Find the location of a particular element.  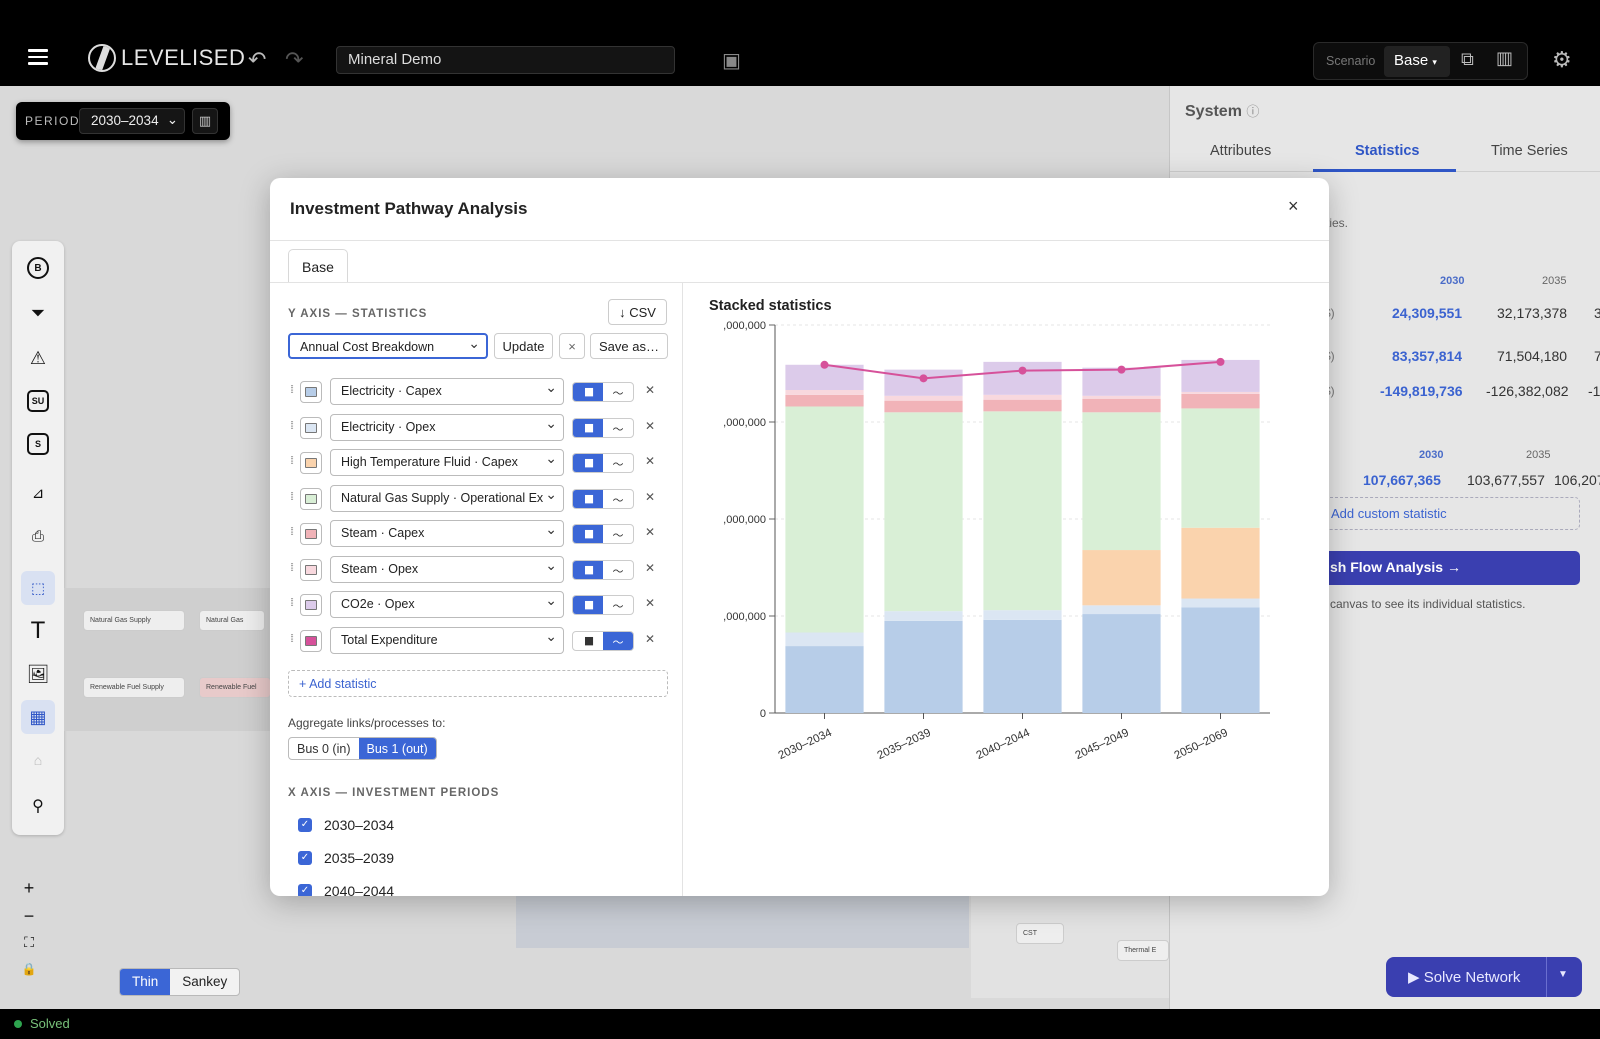

generator-tool-icon: ⏷ is located at coordinates (38, 312).